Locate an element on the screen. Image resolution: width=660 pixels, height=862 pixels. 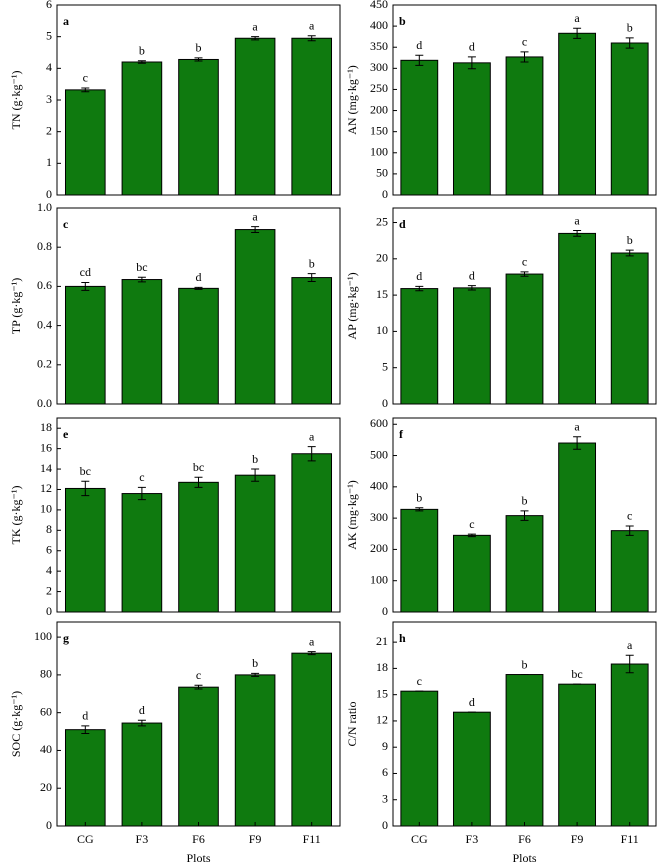
y-tick-label: 20 is located at coordinates (382, 258).